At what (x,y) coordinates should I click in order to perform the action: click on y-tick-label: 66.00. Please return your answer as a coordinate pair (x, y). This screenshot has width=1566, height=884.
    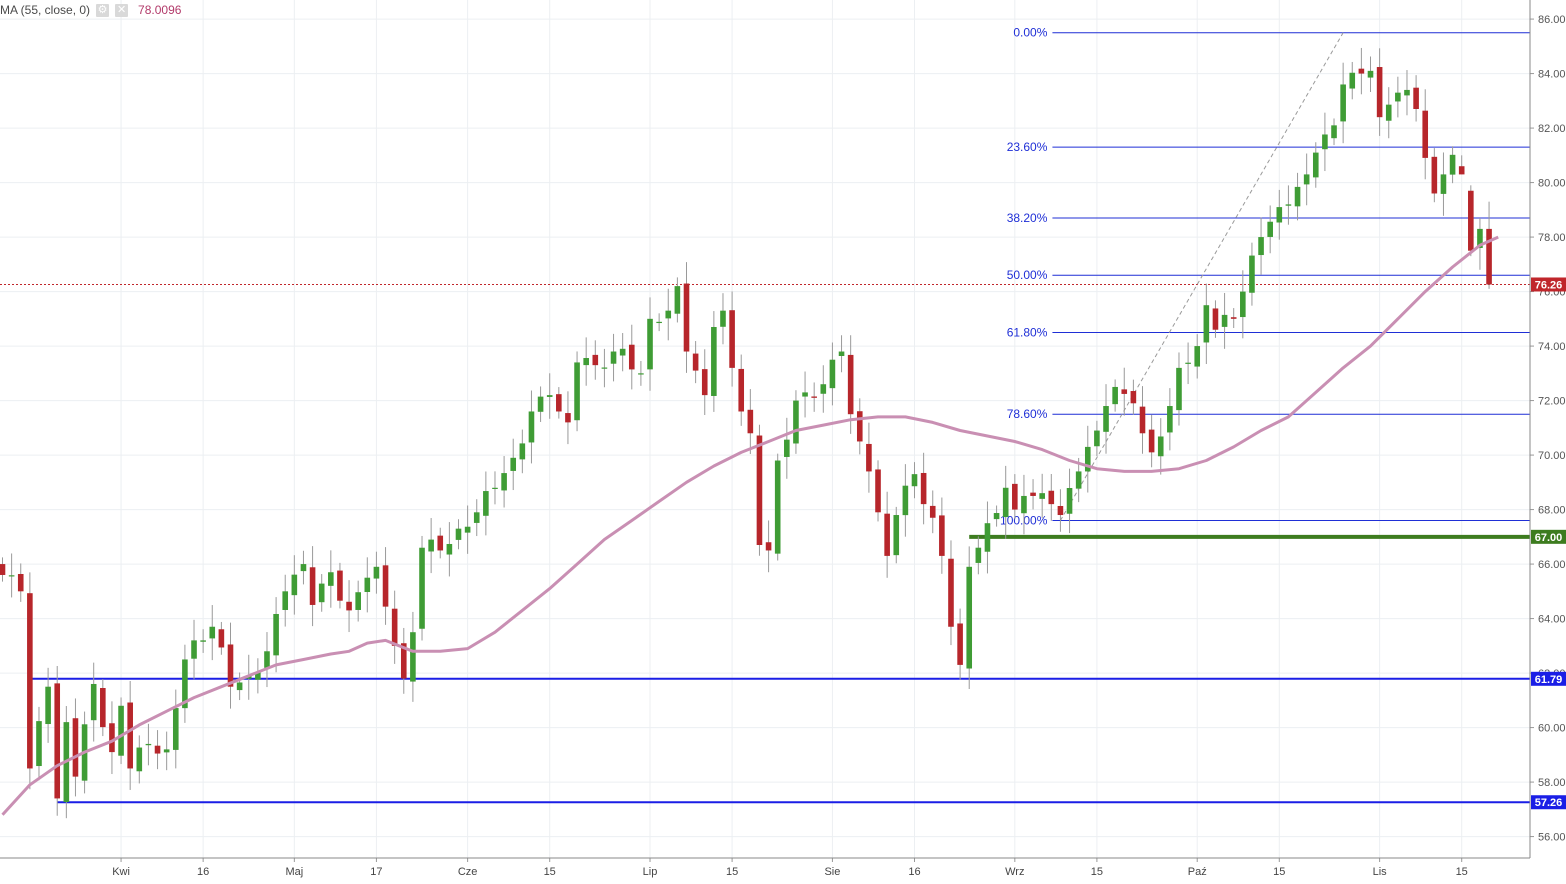
    Looking at the image, I should click on (1552, 565).